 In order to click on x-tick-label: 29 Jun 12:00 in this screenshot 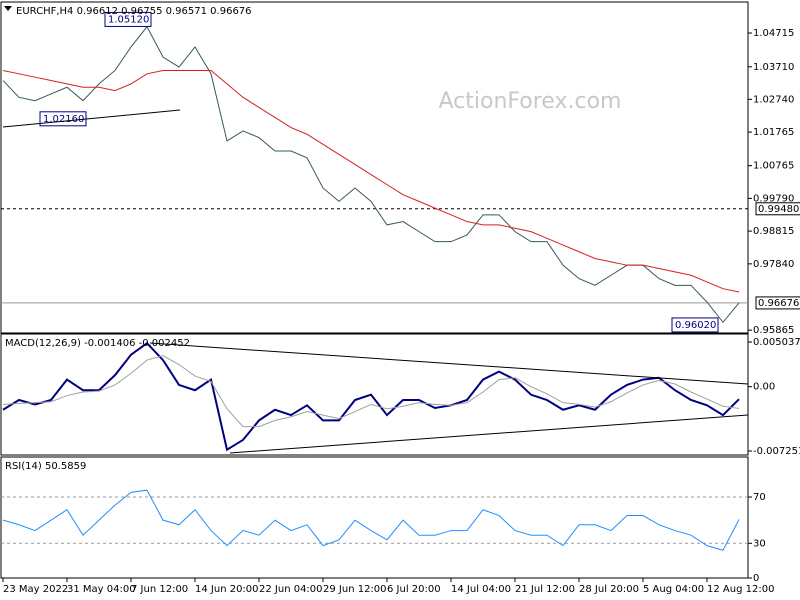, I will do `click(355, 589)`.